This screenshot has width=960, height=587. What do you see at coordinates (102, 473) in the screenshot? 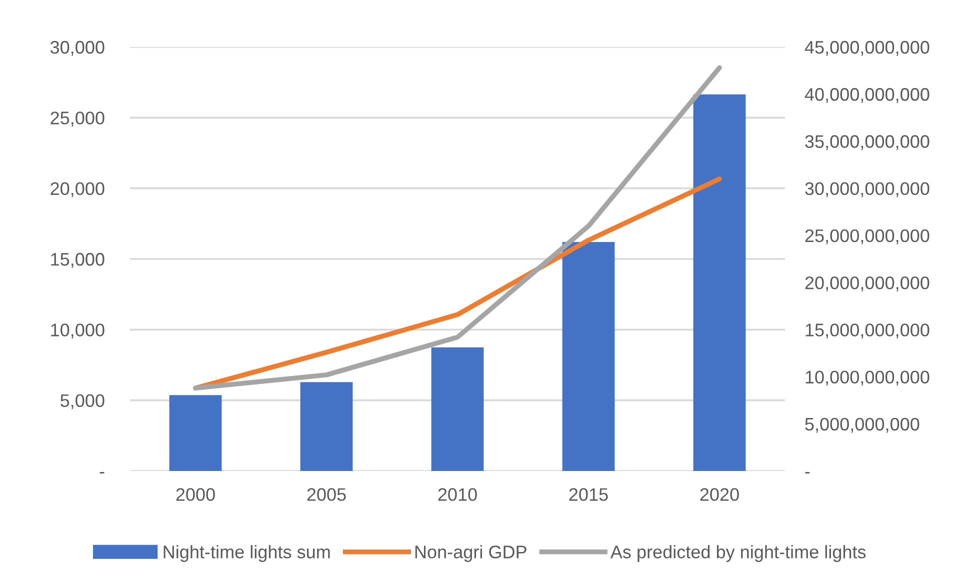
I see `y-tick-label: -` at bounding box center [102, 473].